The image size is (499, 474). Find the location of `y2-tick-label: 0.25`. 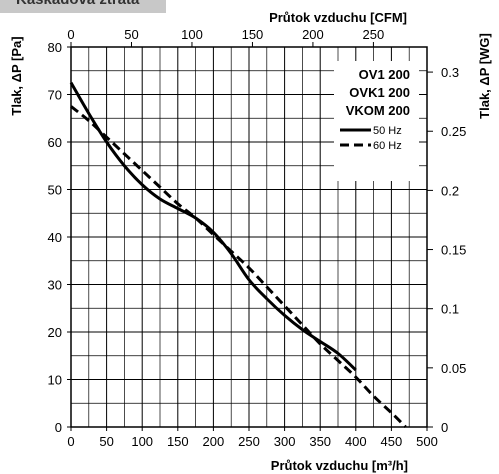

y2-tick-label: 0.25 is located at coordinates (453, 131).